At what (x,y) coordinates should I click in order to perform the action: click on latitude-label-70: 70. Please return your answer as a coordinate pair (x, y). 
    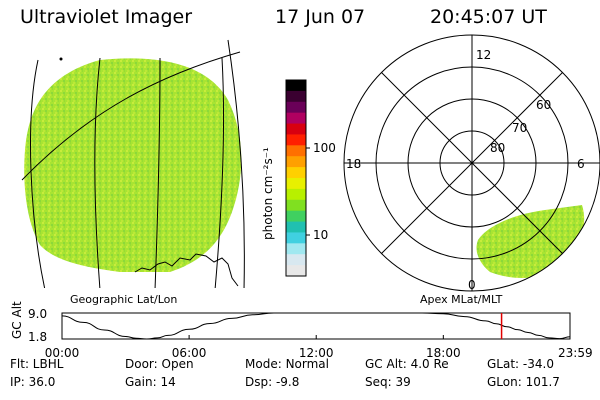
    Looking at the image, I should click on (519, 128).